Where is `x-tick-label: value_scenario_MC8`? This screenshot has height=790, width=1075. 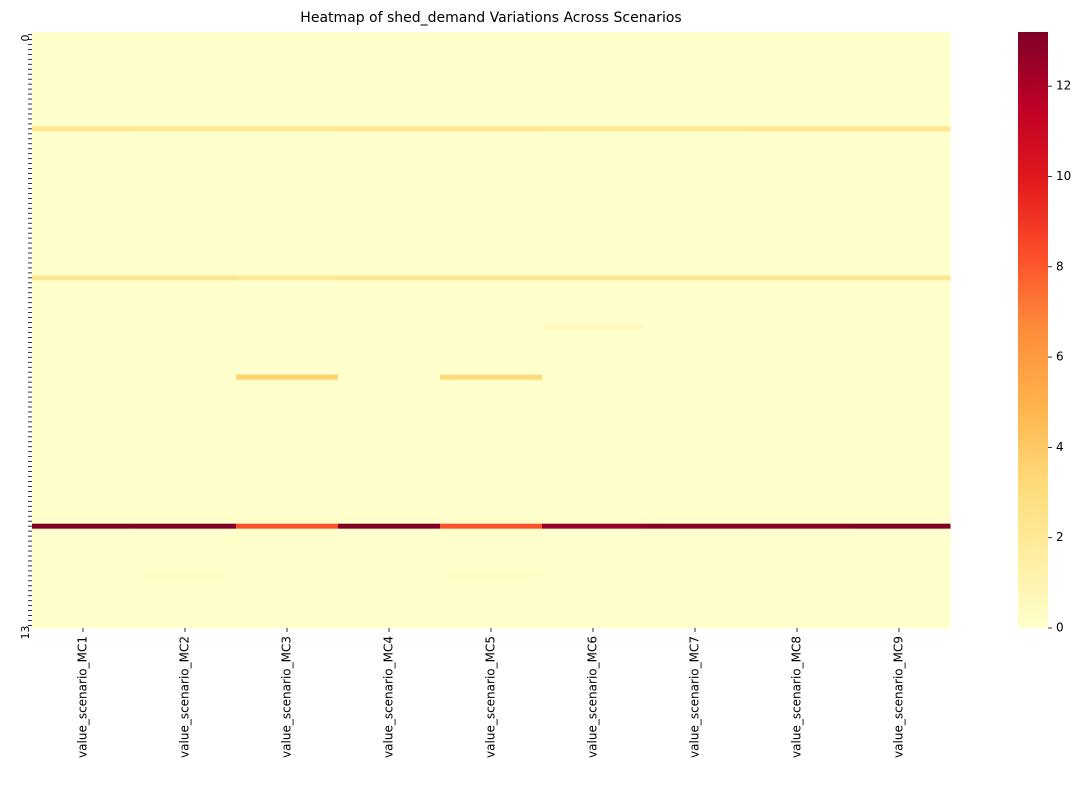
x-tick-label: value_scenario_MC8 is located at coordinates (797, 697).